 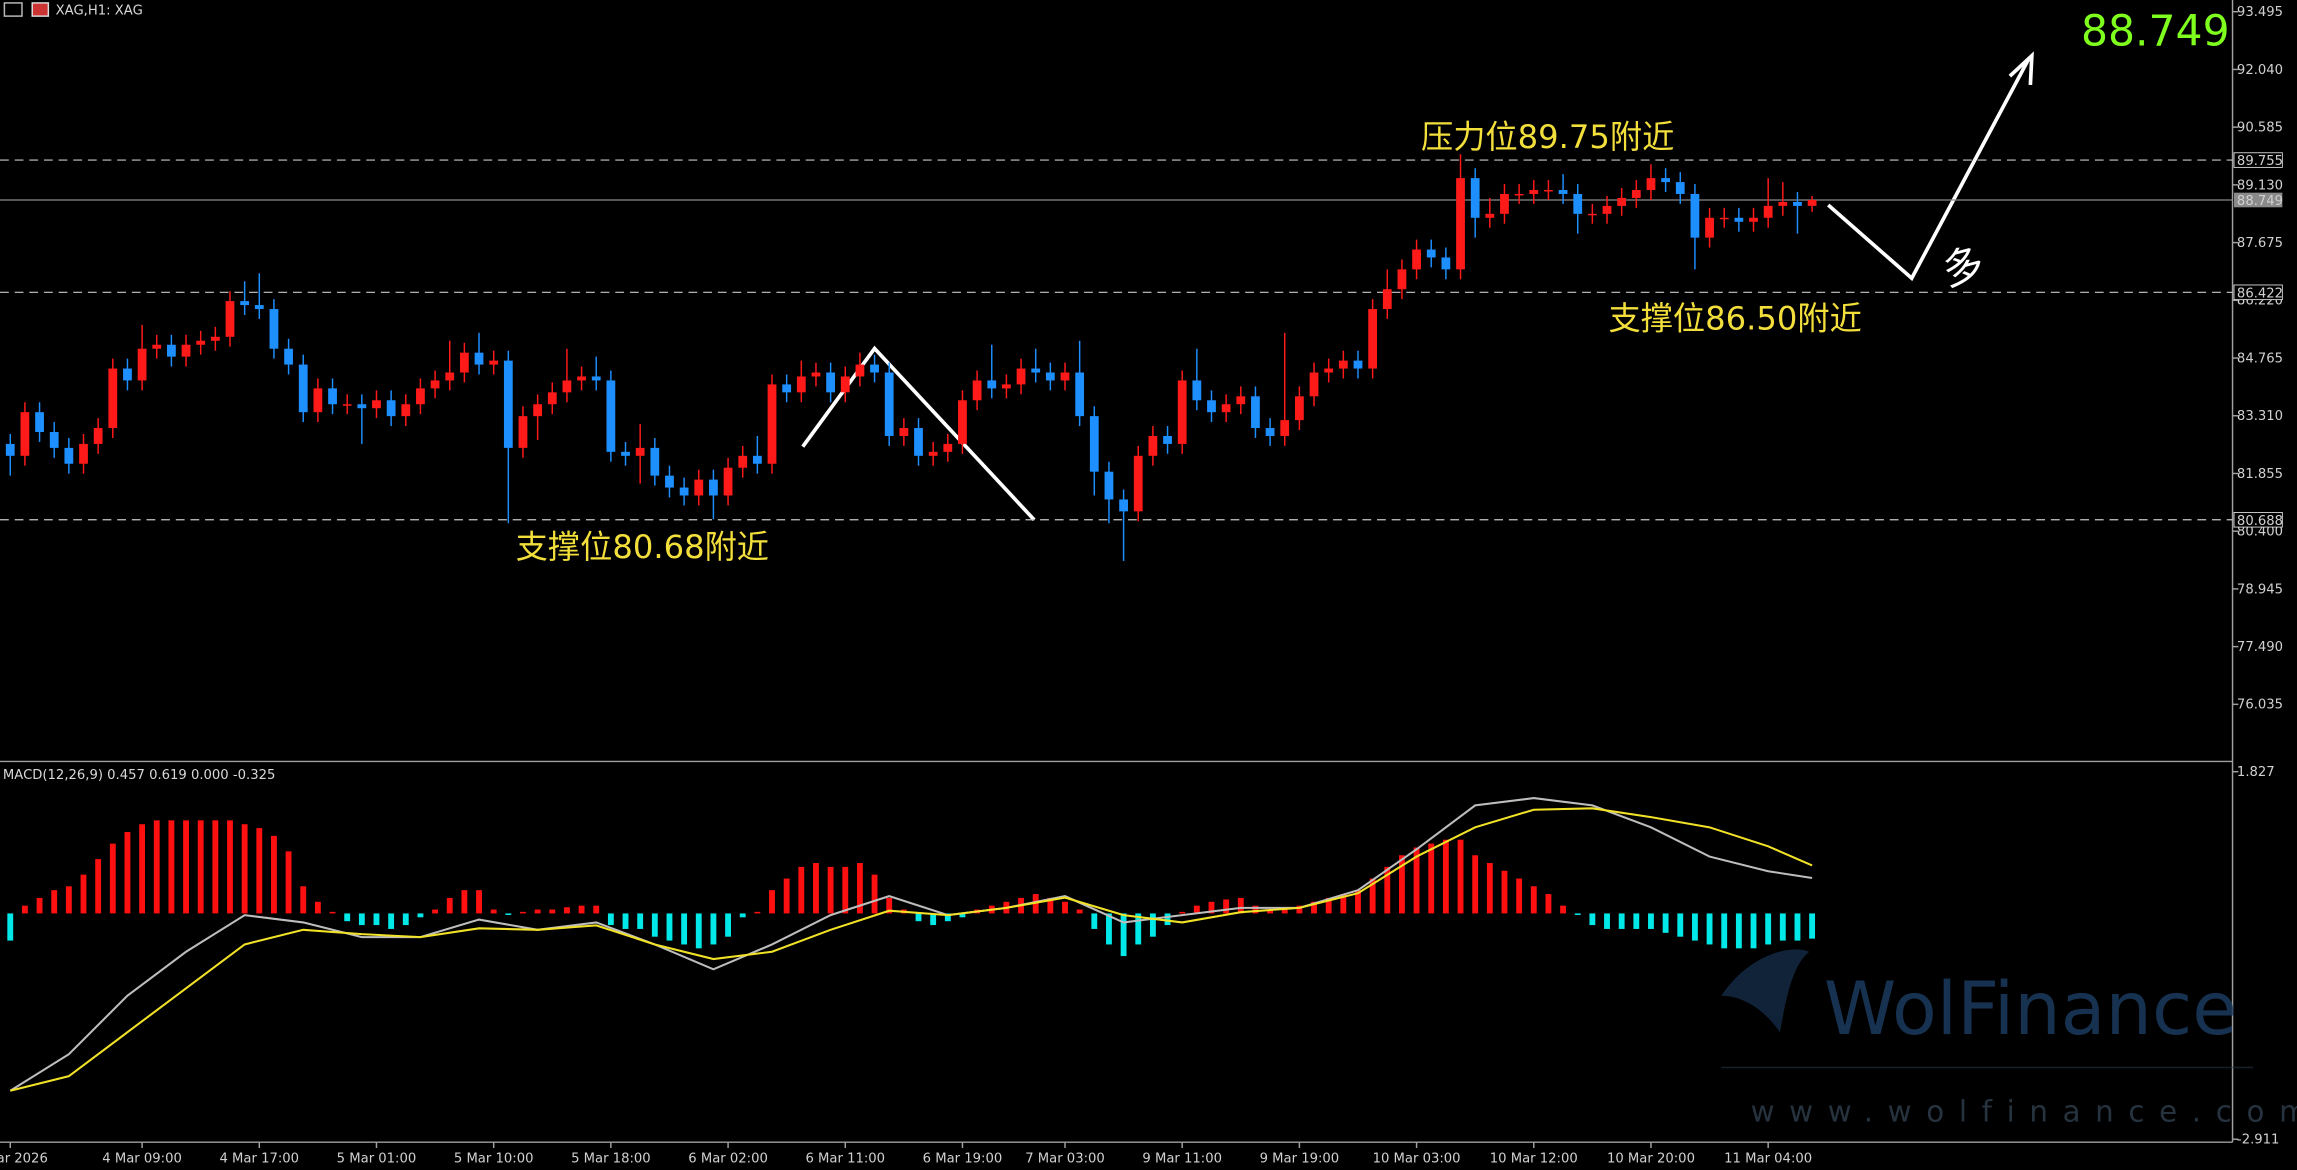 I want to click on y-tick-label: 93.495, so click(x=2260, y=12).